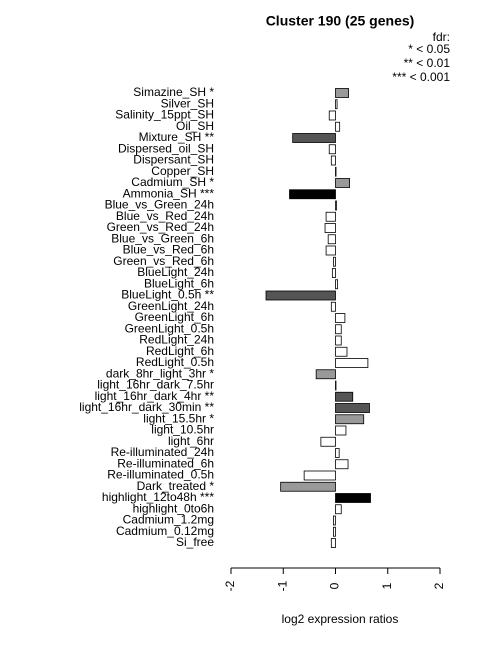 The width and height of the screenshot is (480, 645). Describe the element at coordinates (175, 272) in the screenshot. I see `y-tick-label: BlueLight_24h` at that location.